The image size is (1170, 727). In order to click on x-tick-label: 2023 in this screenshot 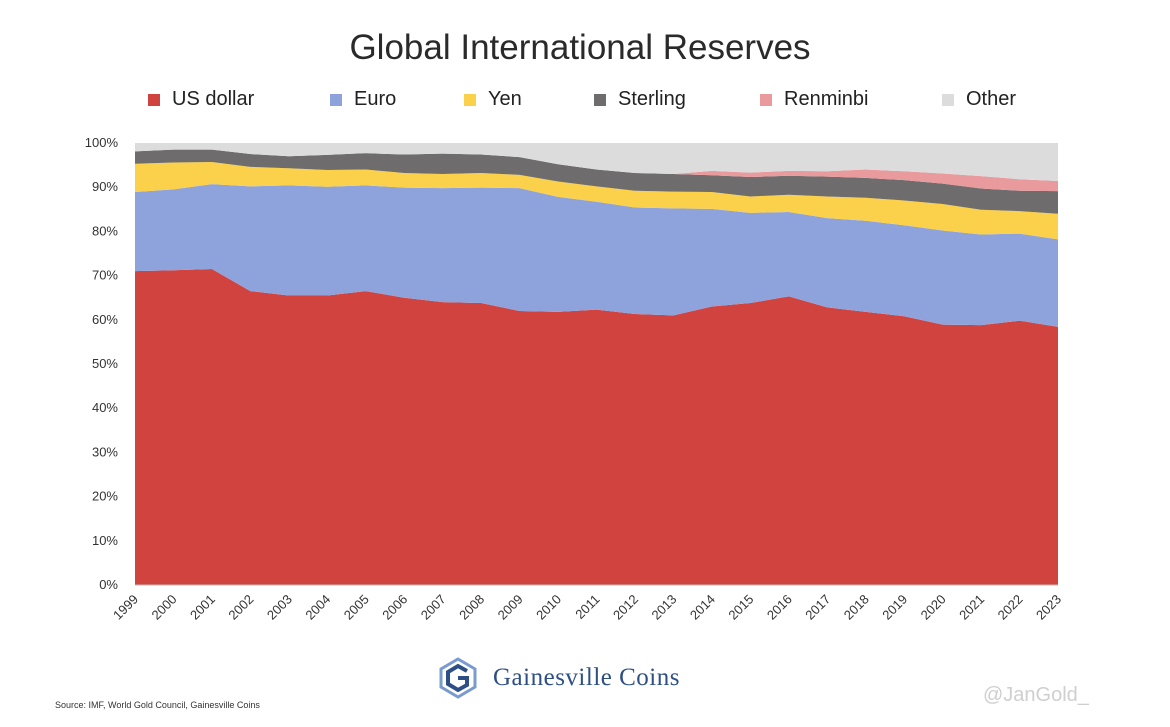, I will do `click(1048, 607)`.